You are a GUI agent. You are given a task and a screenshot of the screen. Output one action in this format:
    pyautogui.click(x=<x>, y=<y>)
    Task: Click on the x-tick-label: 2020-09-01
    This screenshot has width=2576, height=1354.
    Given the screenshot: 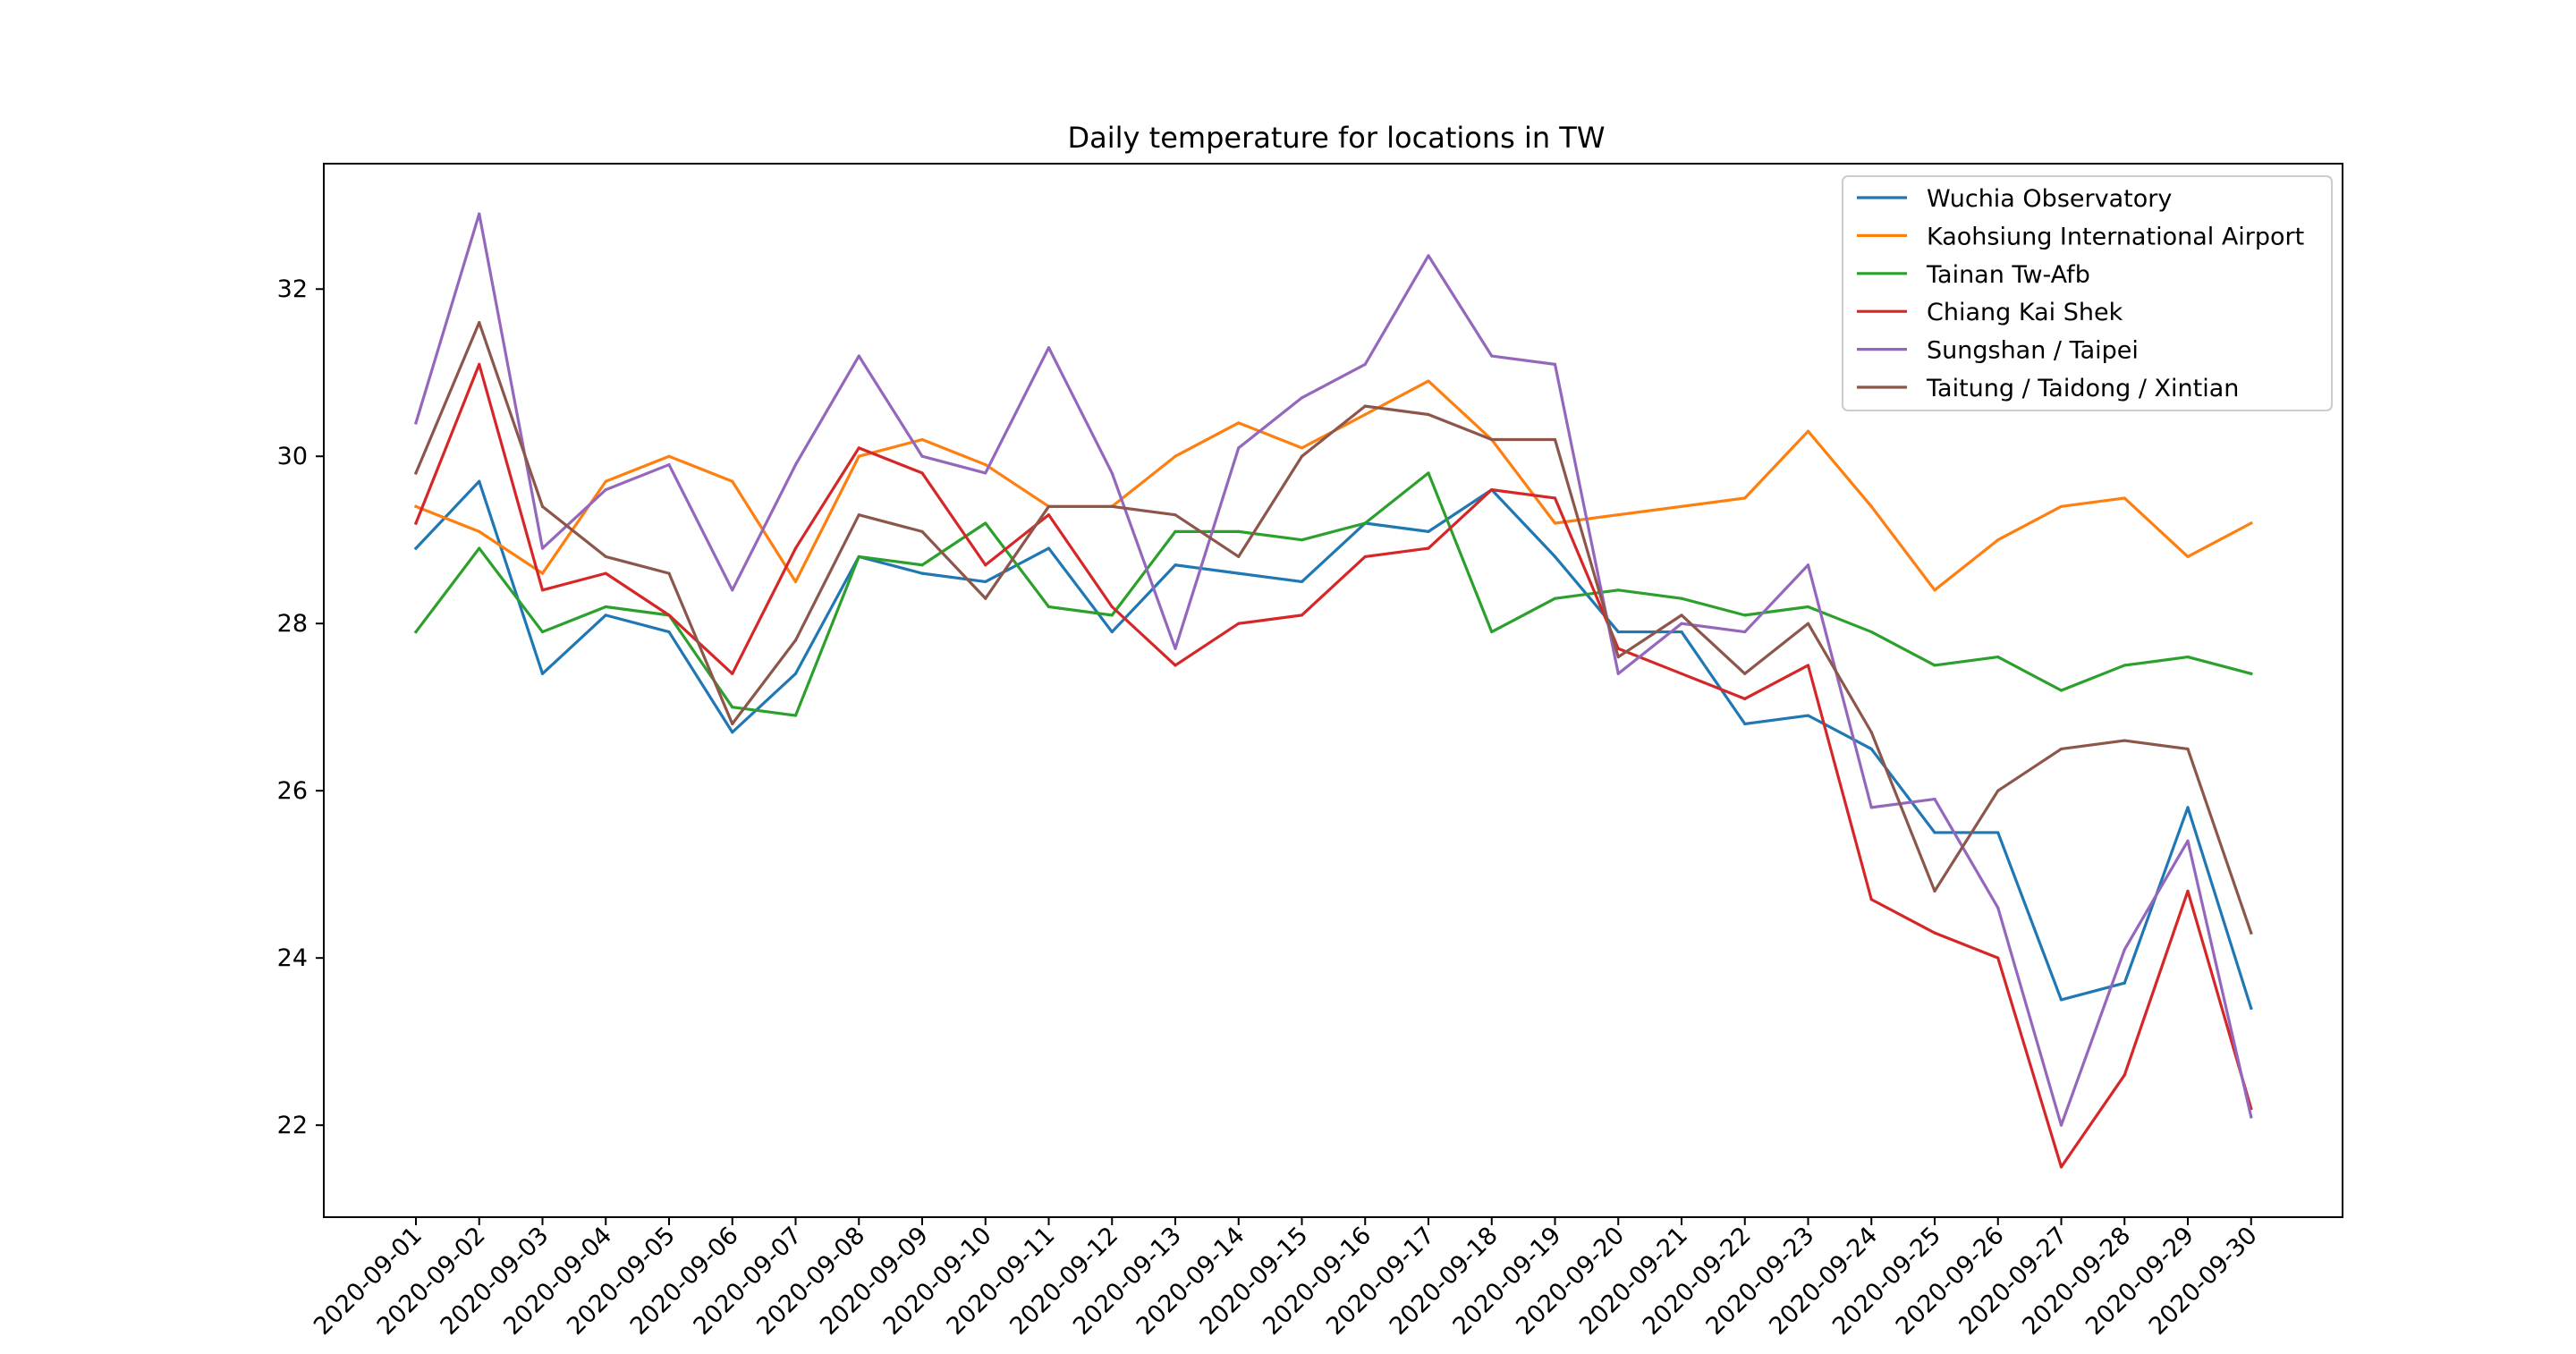 What is the action you would take?
    pyautogui.click(x=368, y=1281)
    